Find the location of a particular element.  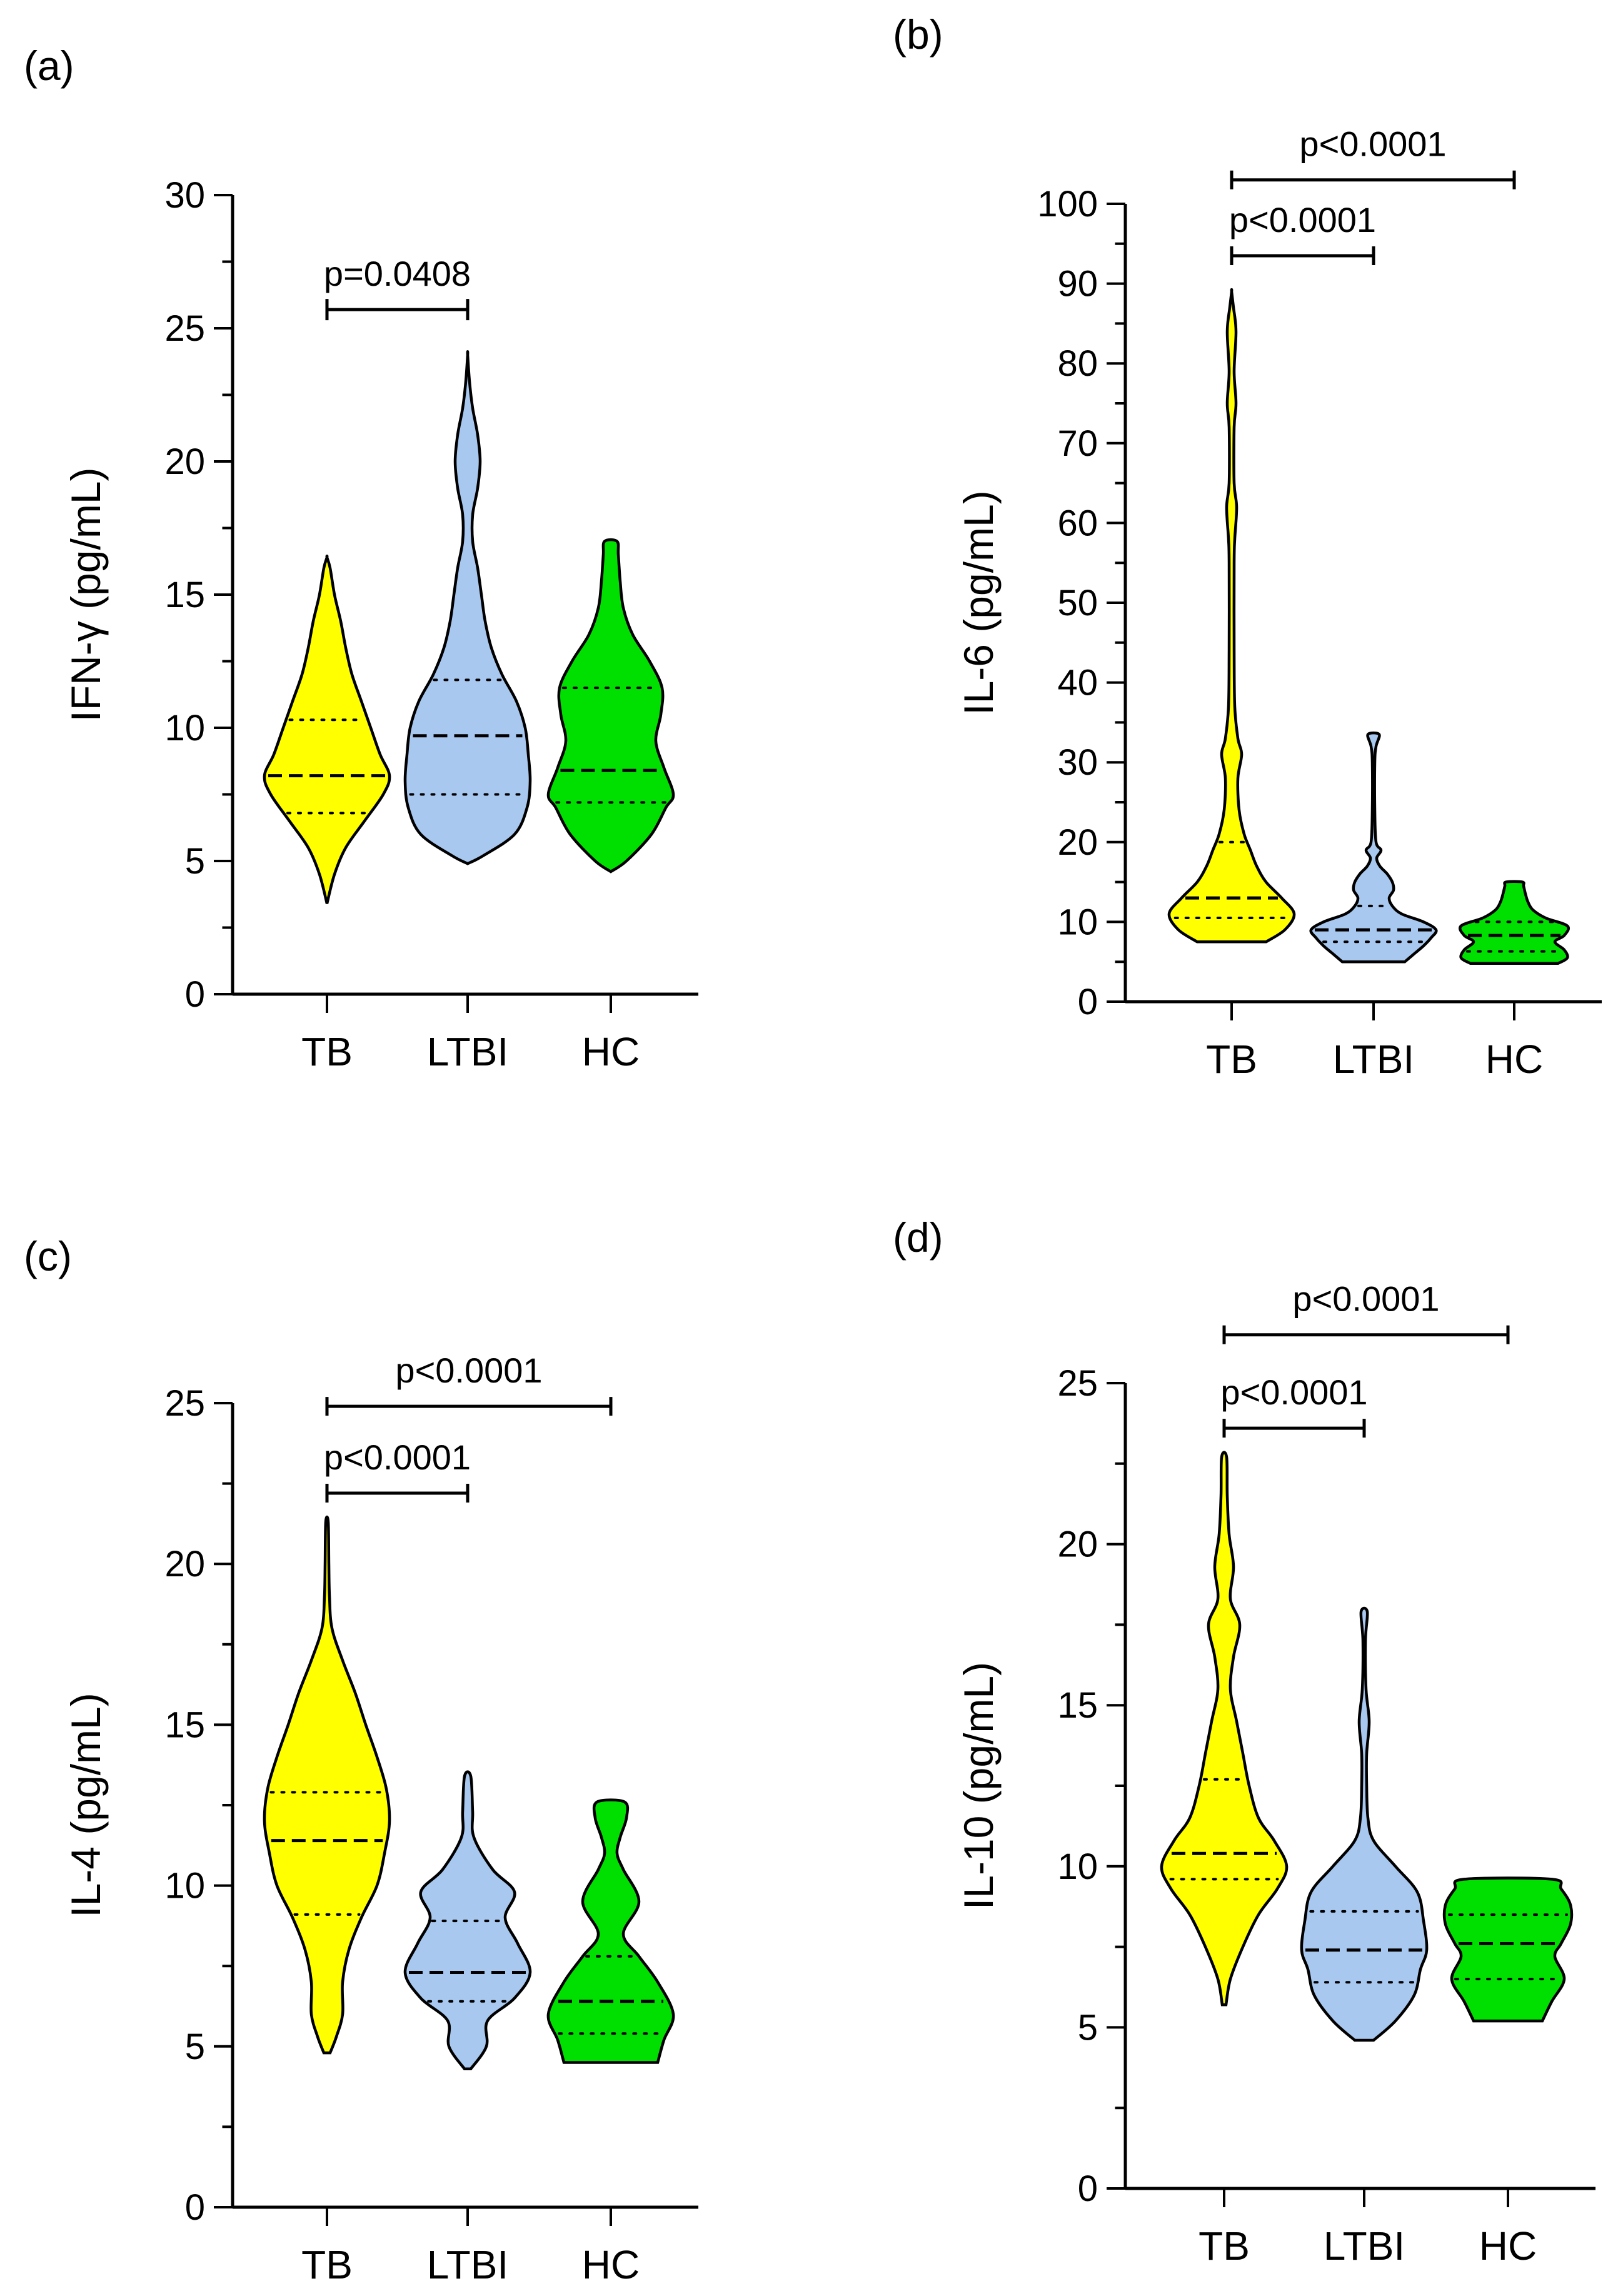

y-tick-label: 80 is located at coordinates (1077, 363).